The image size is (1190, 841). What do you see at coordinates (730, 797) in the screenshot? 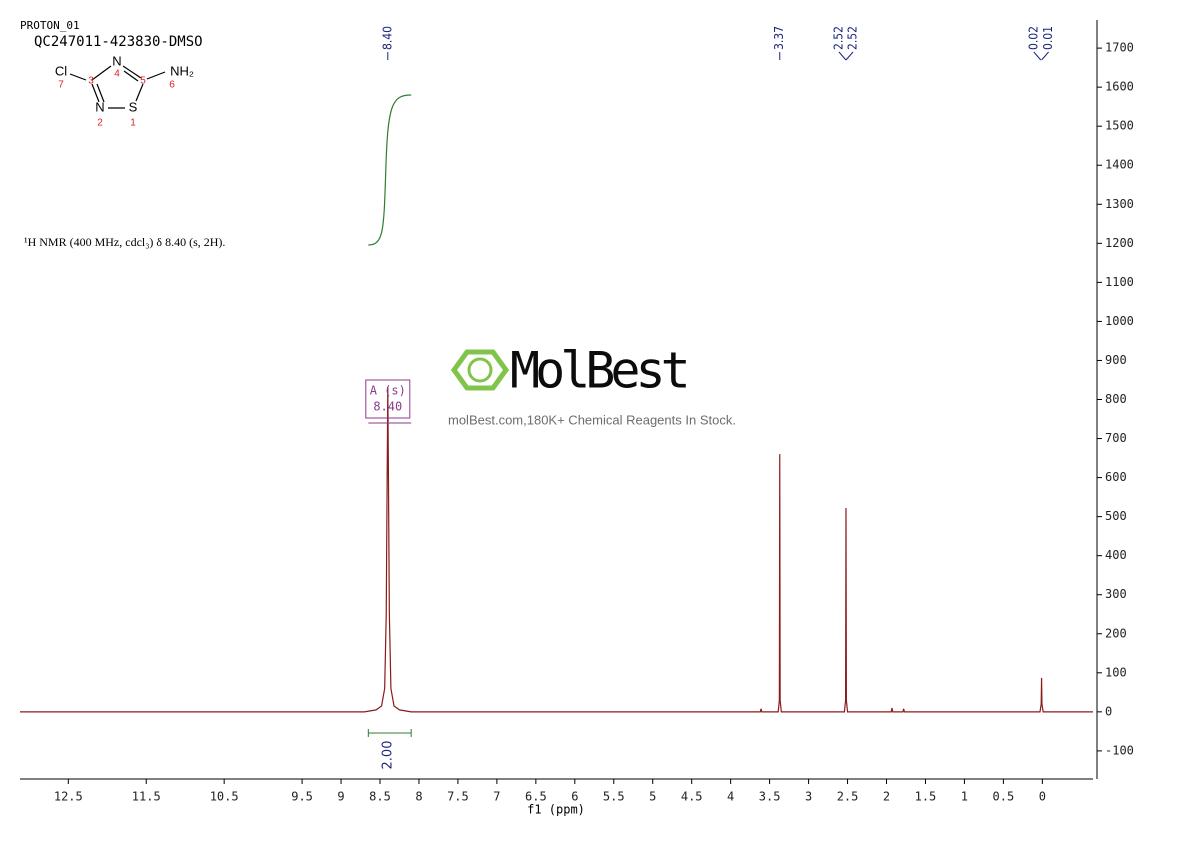
I see `x-tick-label: 4` at bounding box center [730, 797].